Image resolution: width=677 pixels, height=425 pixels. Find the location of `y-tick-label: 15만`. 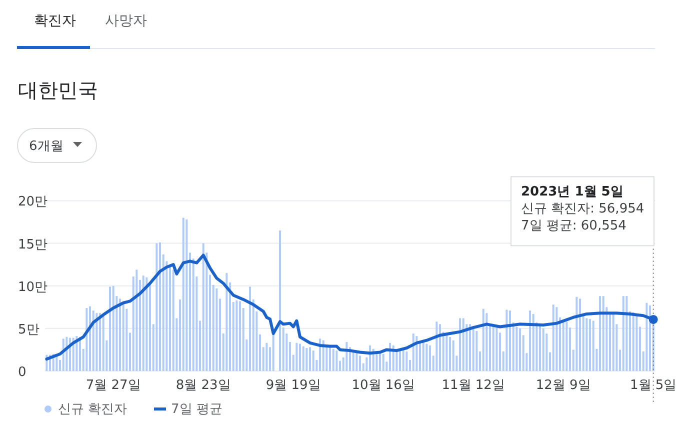

y-tick-label: 15만 is located at coordinates (33, 244).